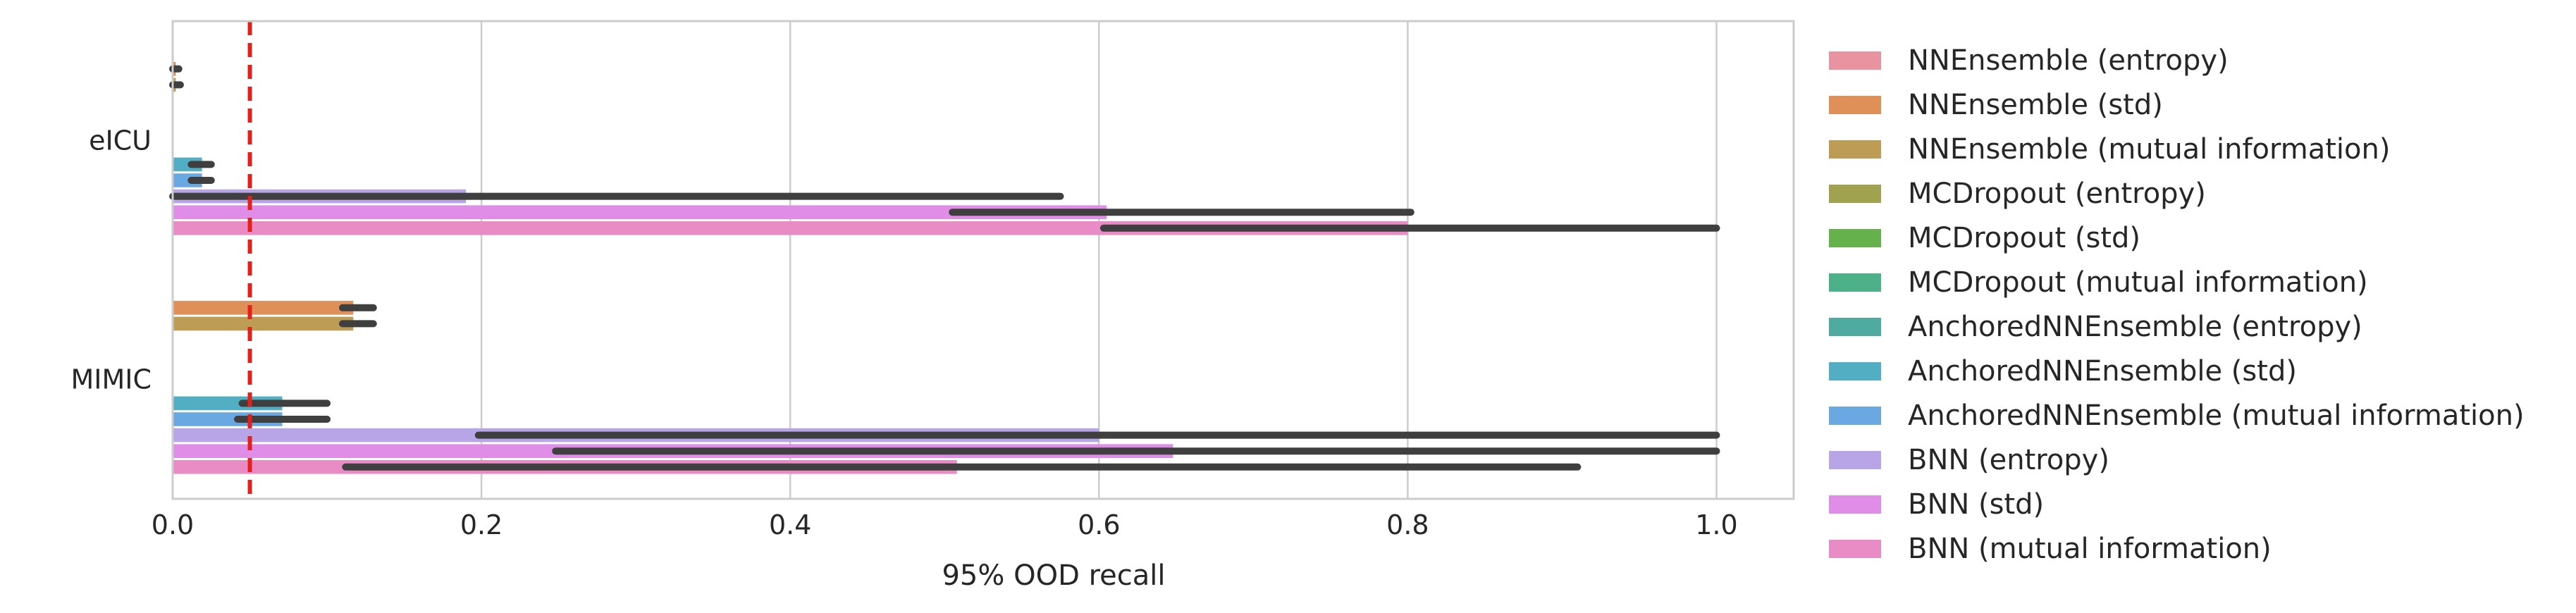 The image size is (2576, 613). Describe the element at coordinates (2216, 416) in the screenshot. I see `legend-label: AnchoredNNEnsemble (mutual information)` at that location.